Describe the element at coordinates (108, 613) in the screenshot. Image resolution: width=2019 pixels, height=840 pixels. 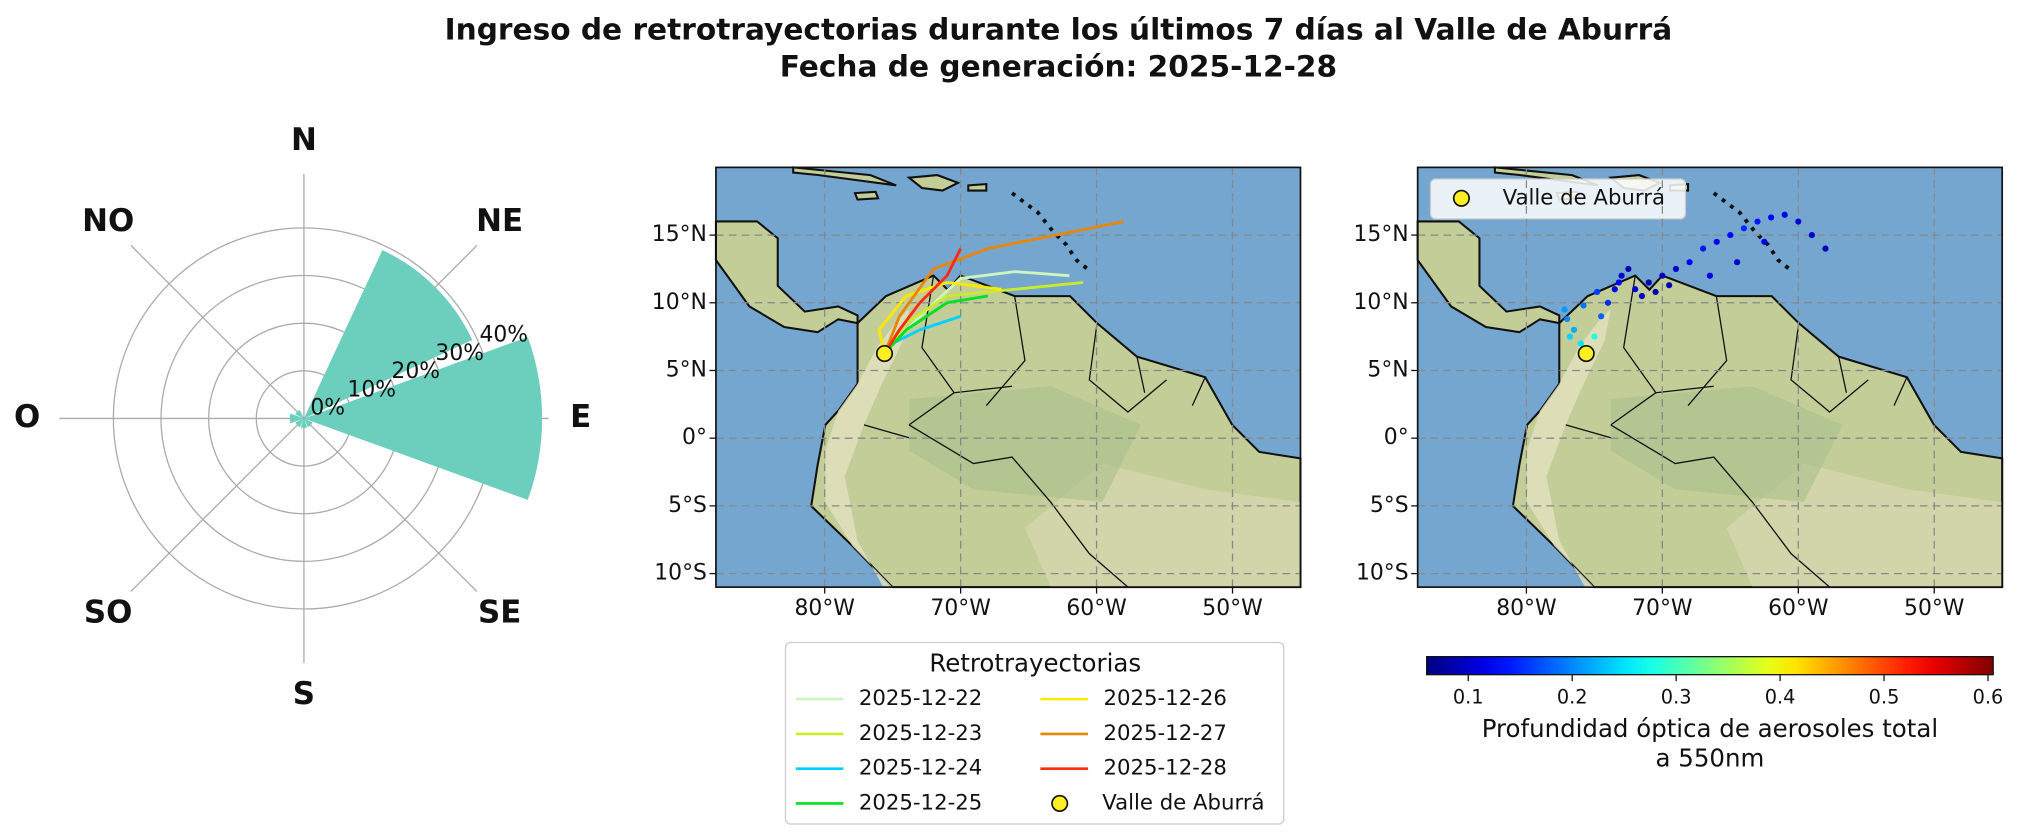
I see `direction-label: SO` at that location.